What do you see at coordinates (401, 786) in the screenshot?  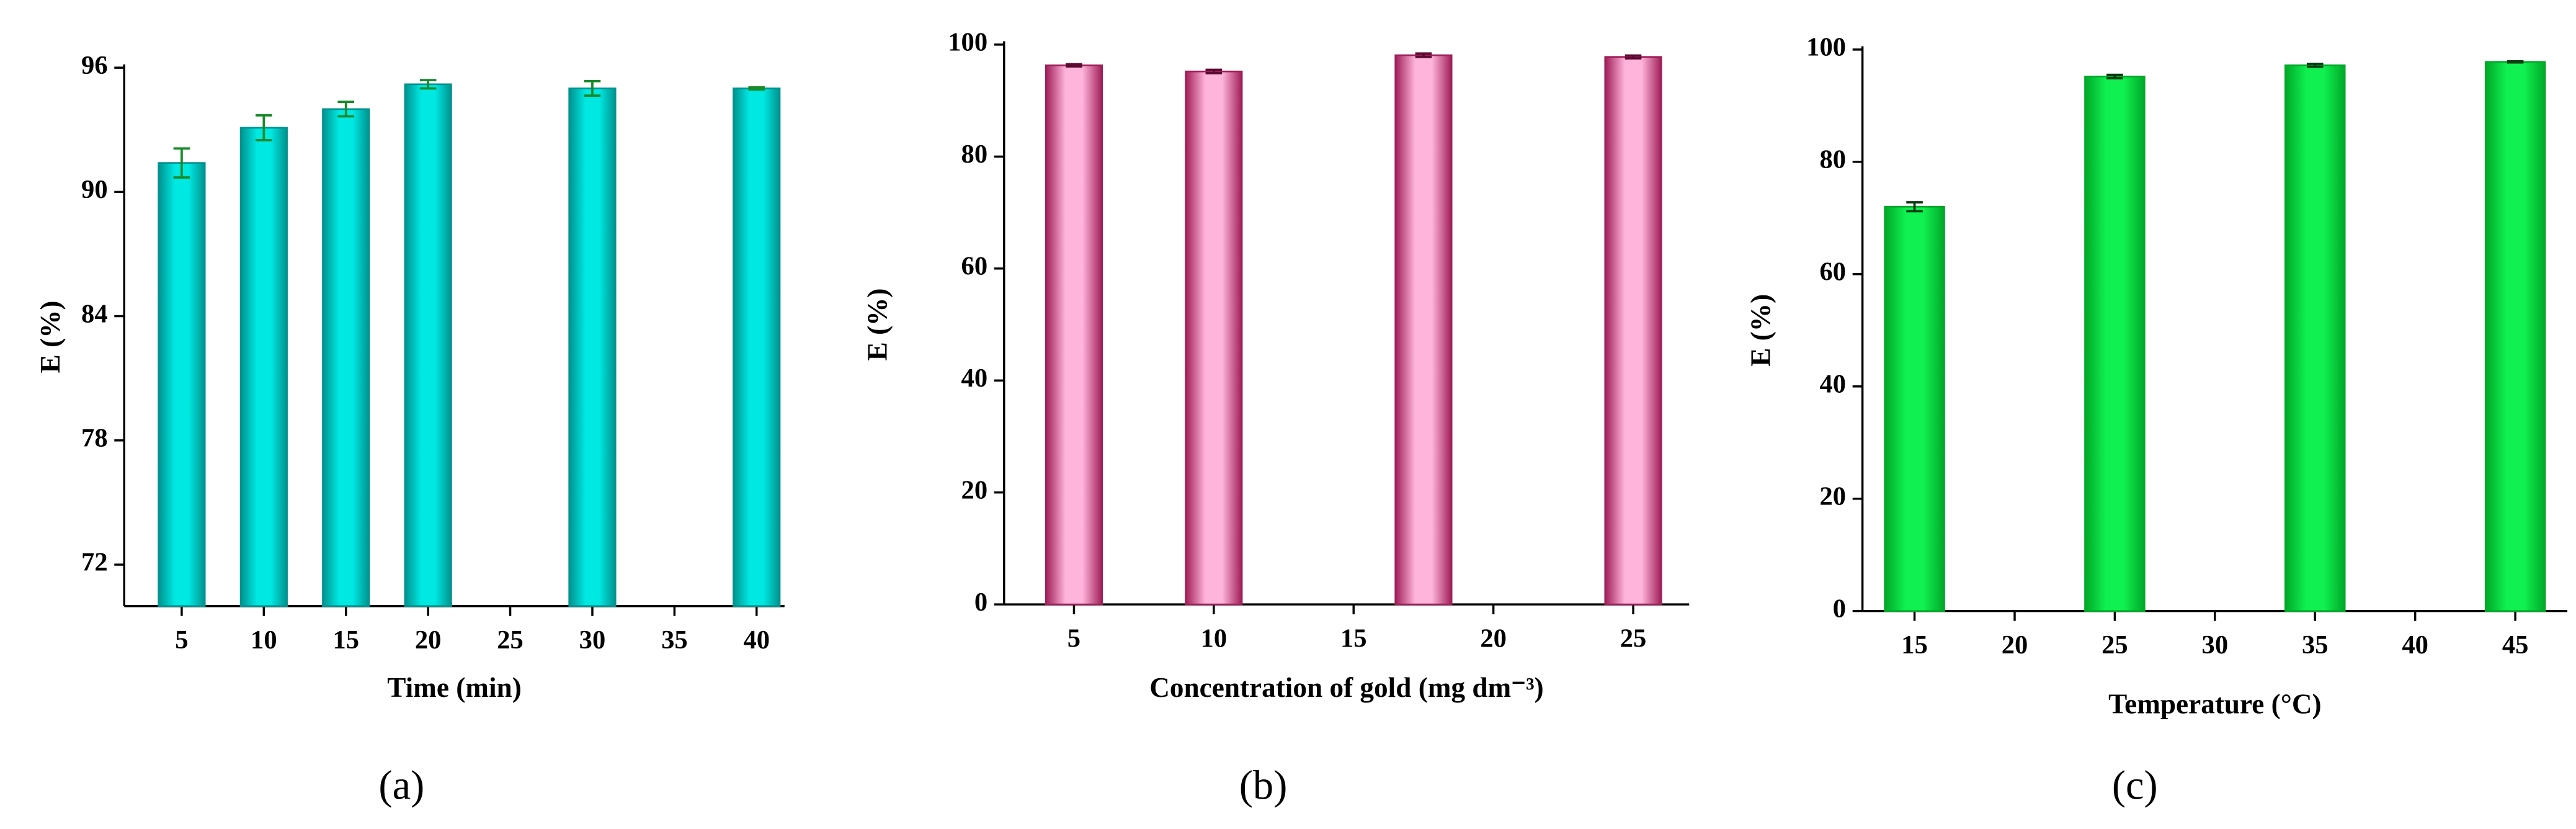 I see `panel-label: (a)` at bounding box center [401, 786].